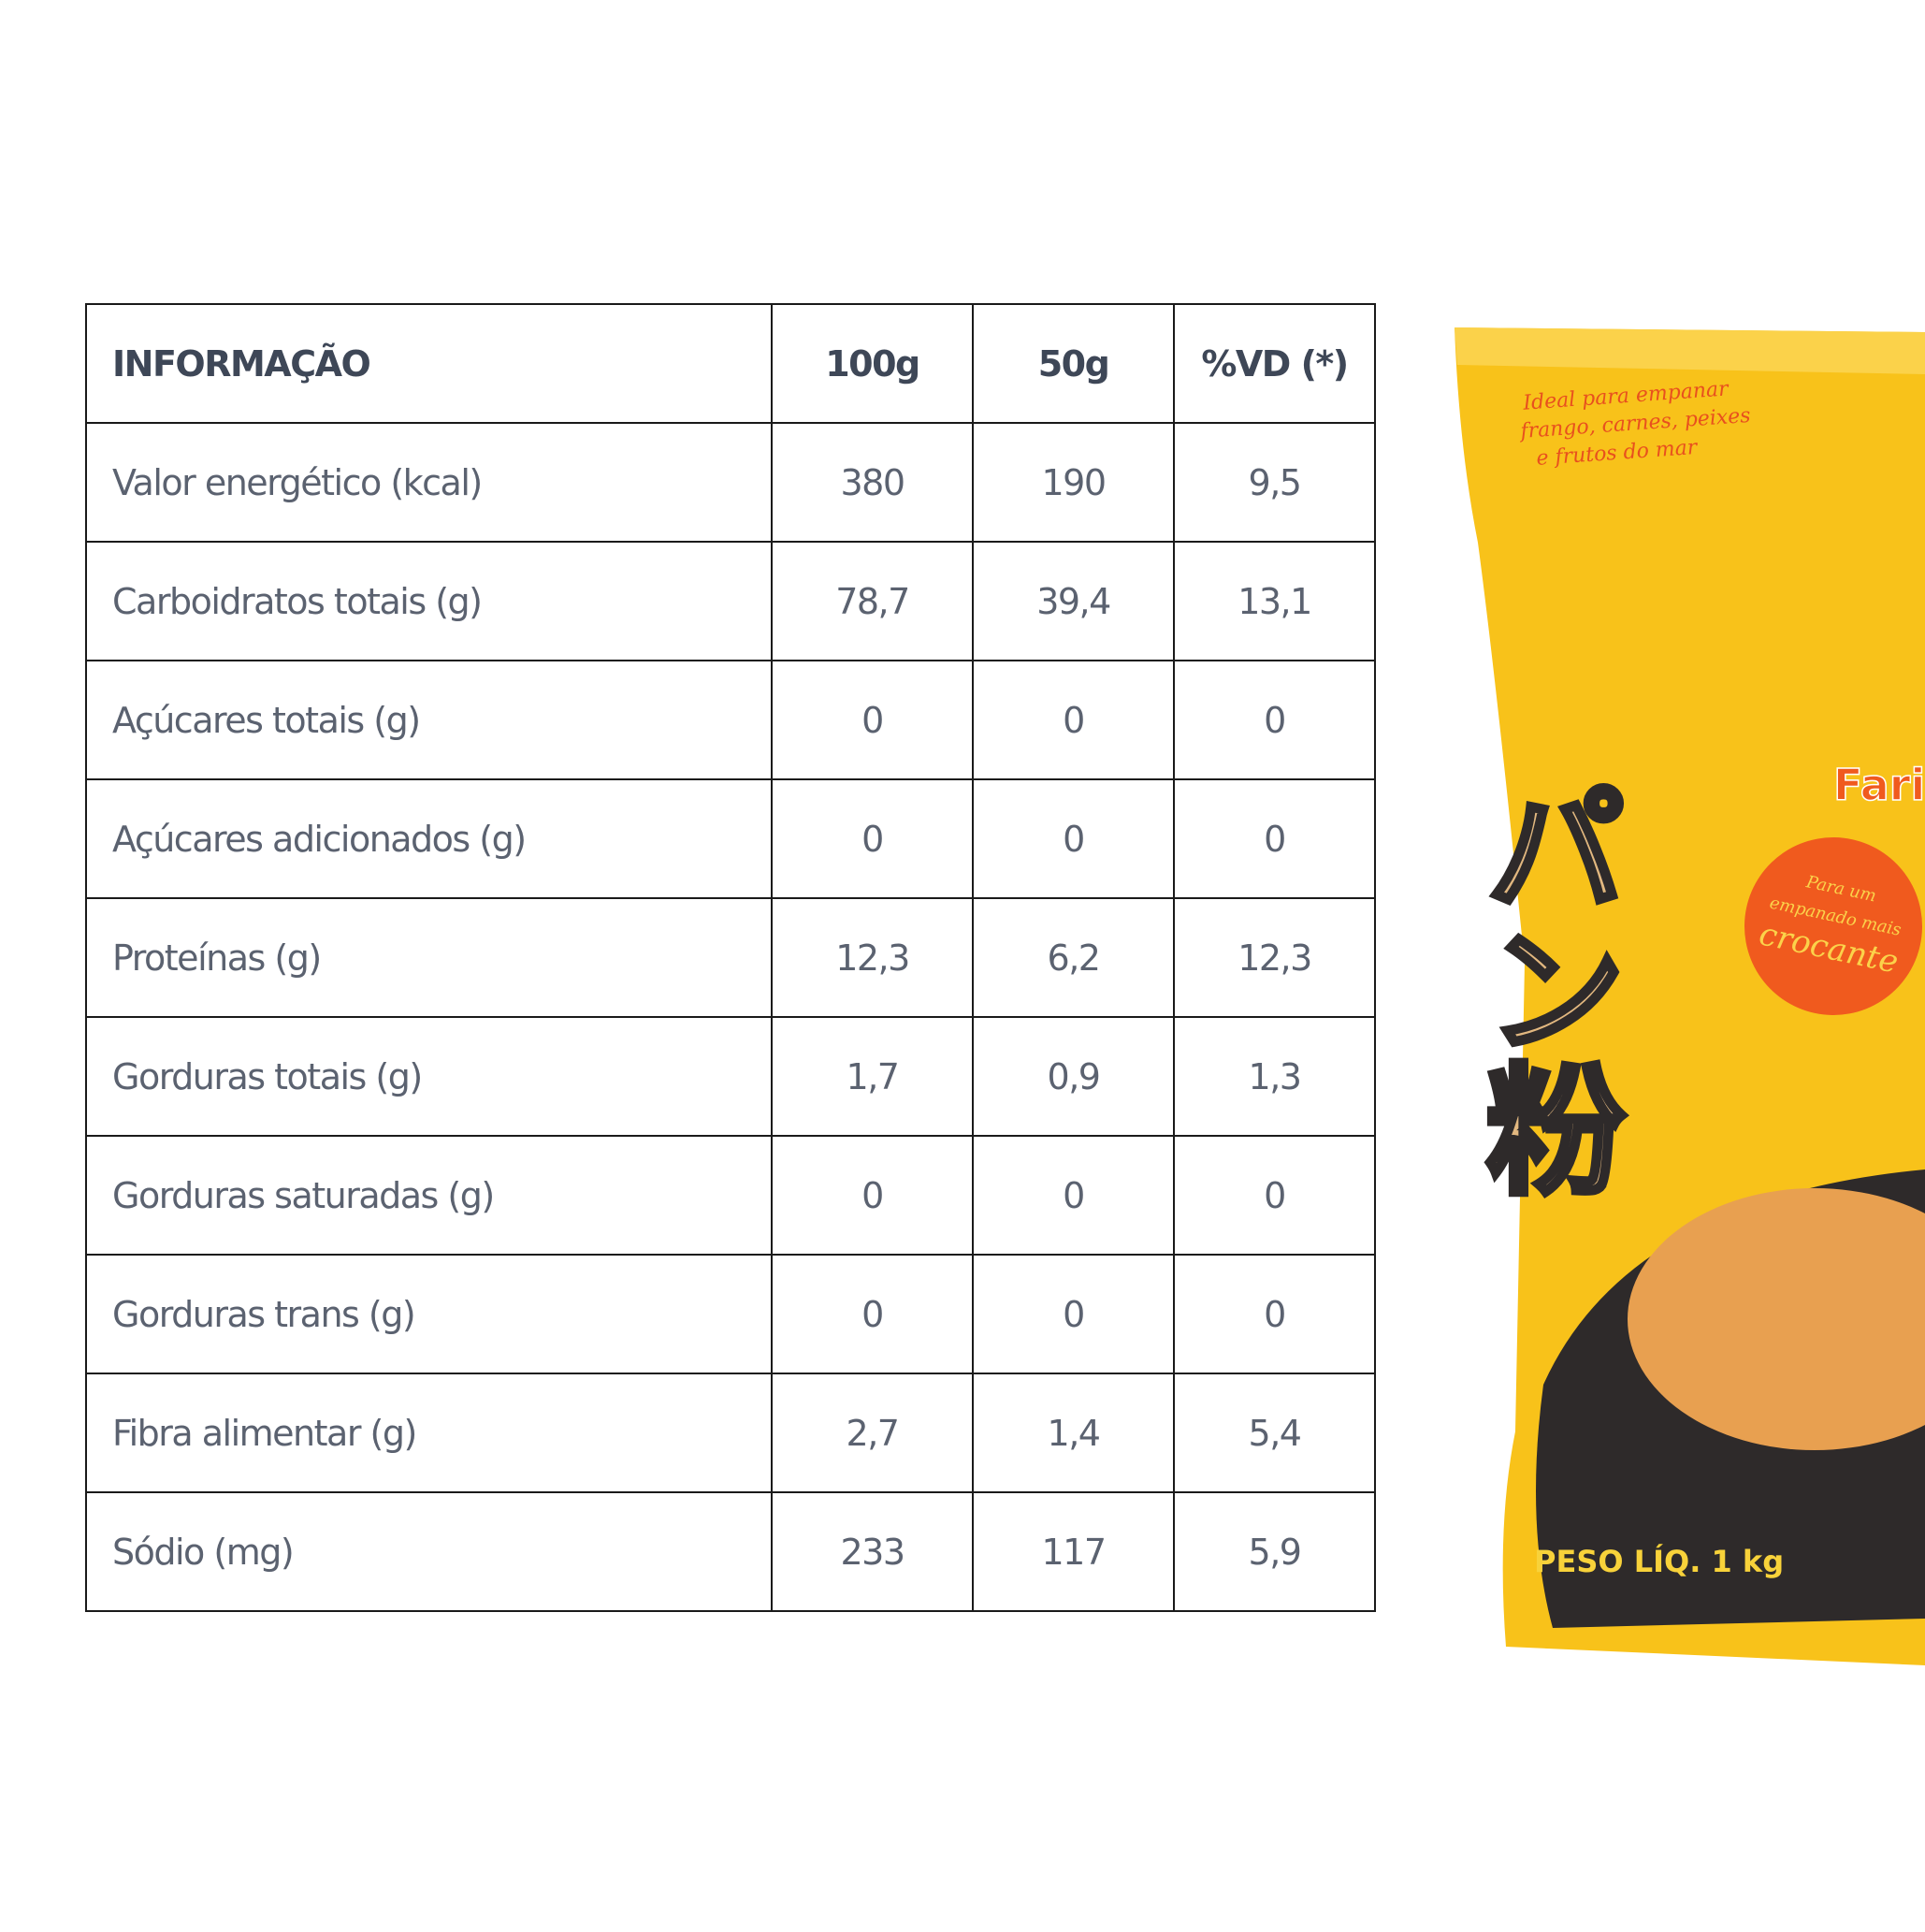 The width and height of the screenshot is (1925, 1932). I want to click on nutrient-label: Fibra alimentar (g), so click(429, 1433).